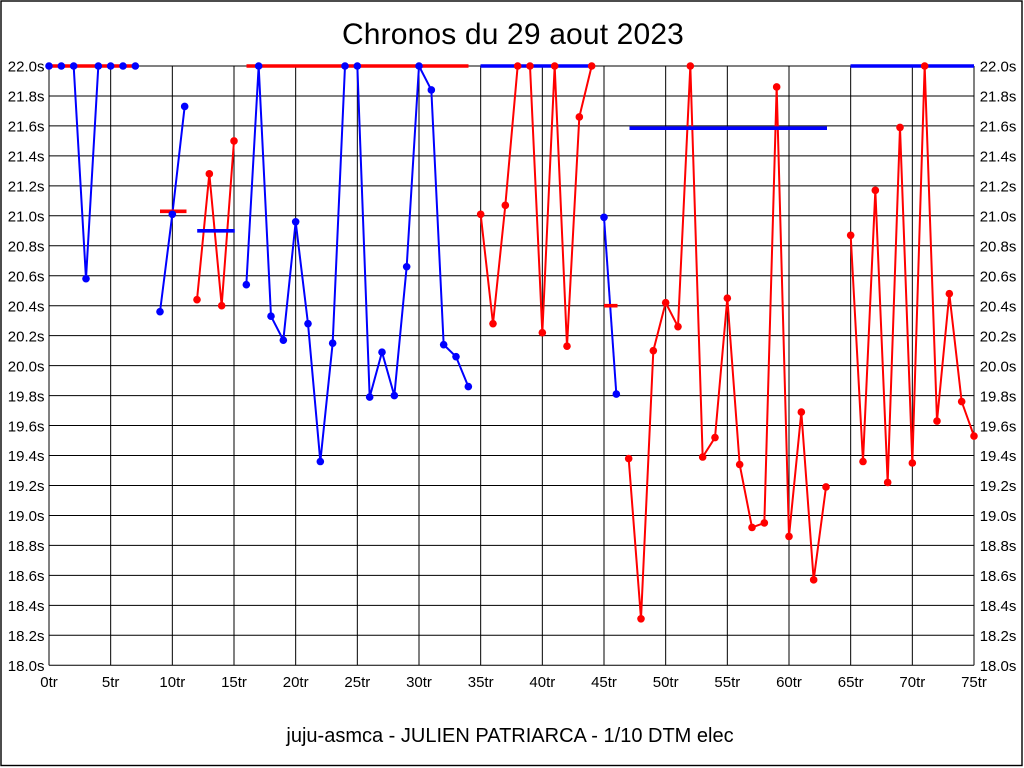  What do you see at coordinates (542, 682) in the screenshot?
I see `svg-text: 40tr` at bounding box center [542, 682].